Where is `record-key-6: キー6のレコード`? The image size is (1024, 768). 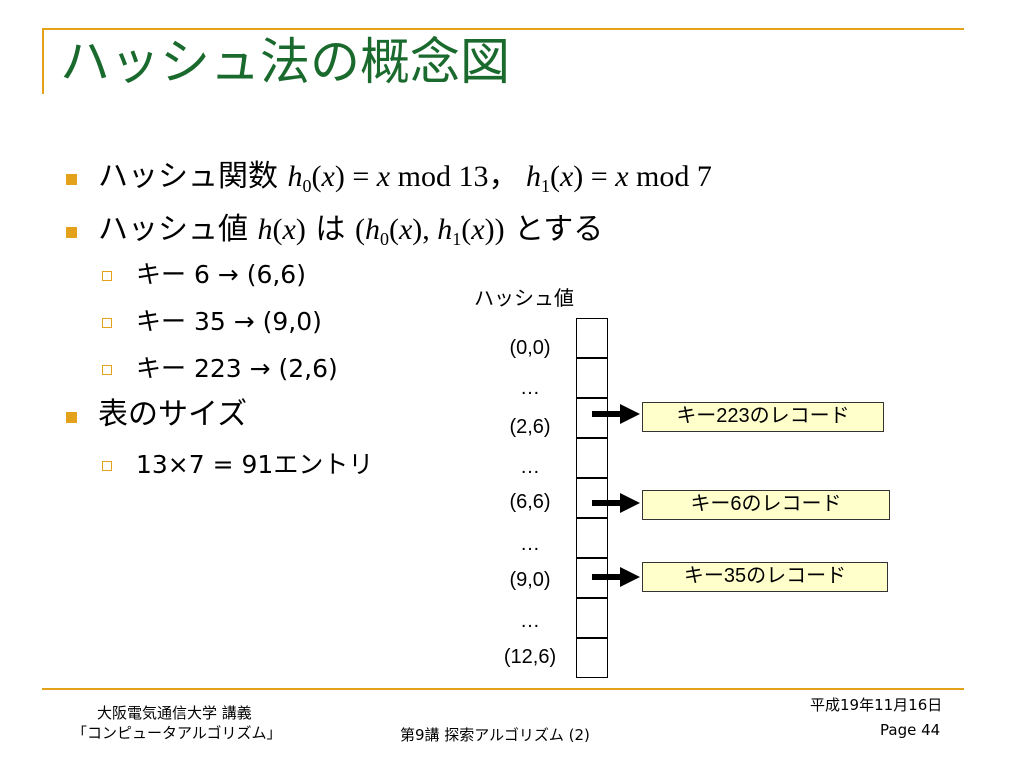
record-key-6: キー6のレコード is located at coordinates (766, 505).